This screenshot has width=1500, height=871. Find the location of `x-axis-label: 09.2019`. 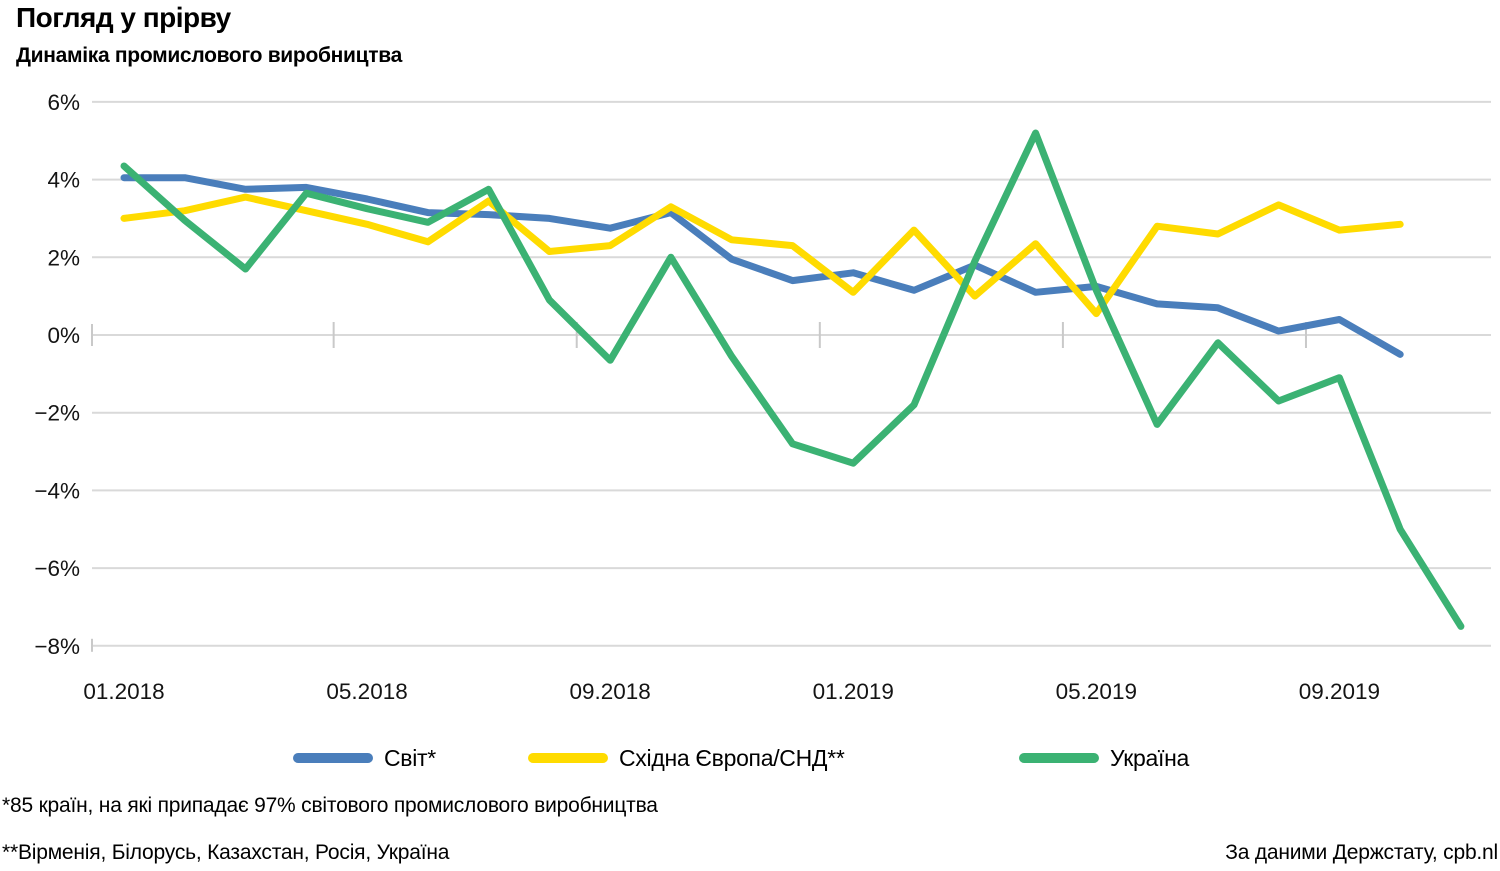

x-axis-label: 09.2019 is located at coordinates (1339, 691).